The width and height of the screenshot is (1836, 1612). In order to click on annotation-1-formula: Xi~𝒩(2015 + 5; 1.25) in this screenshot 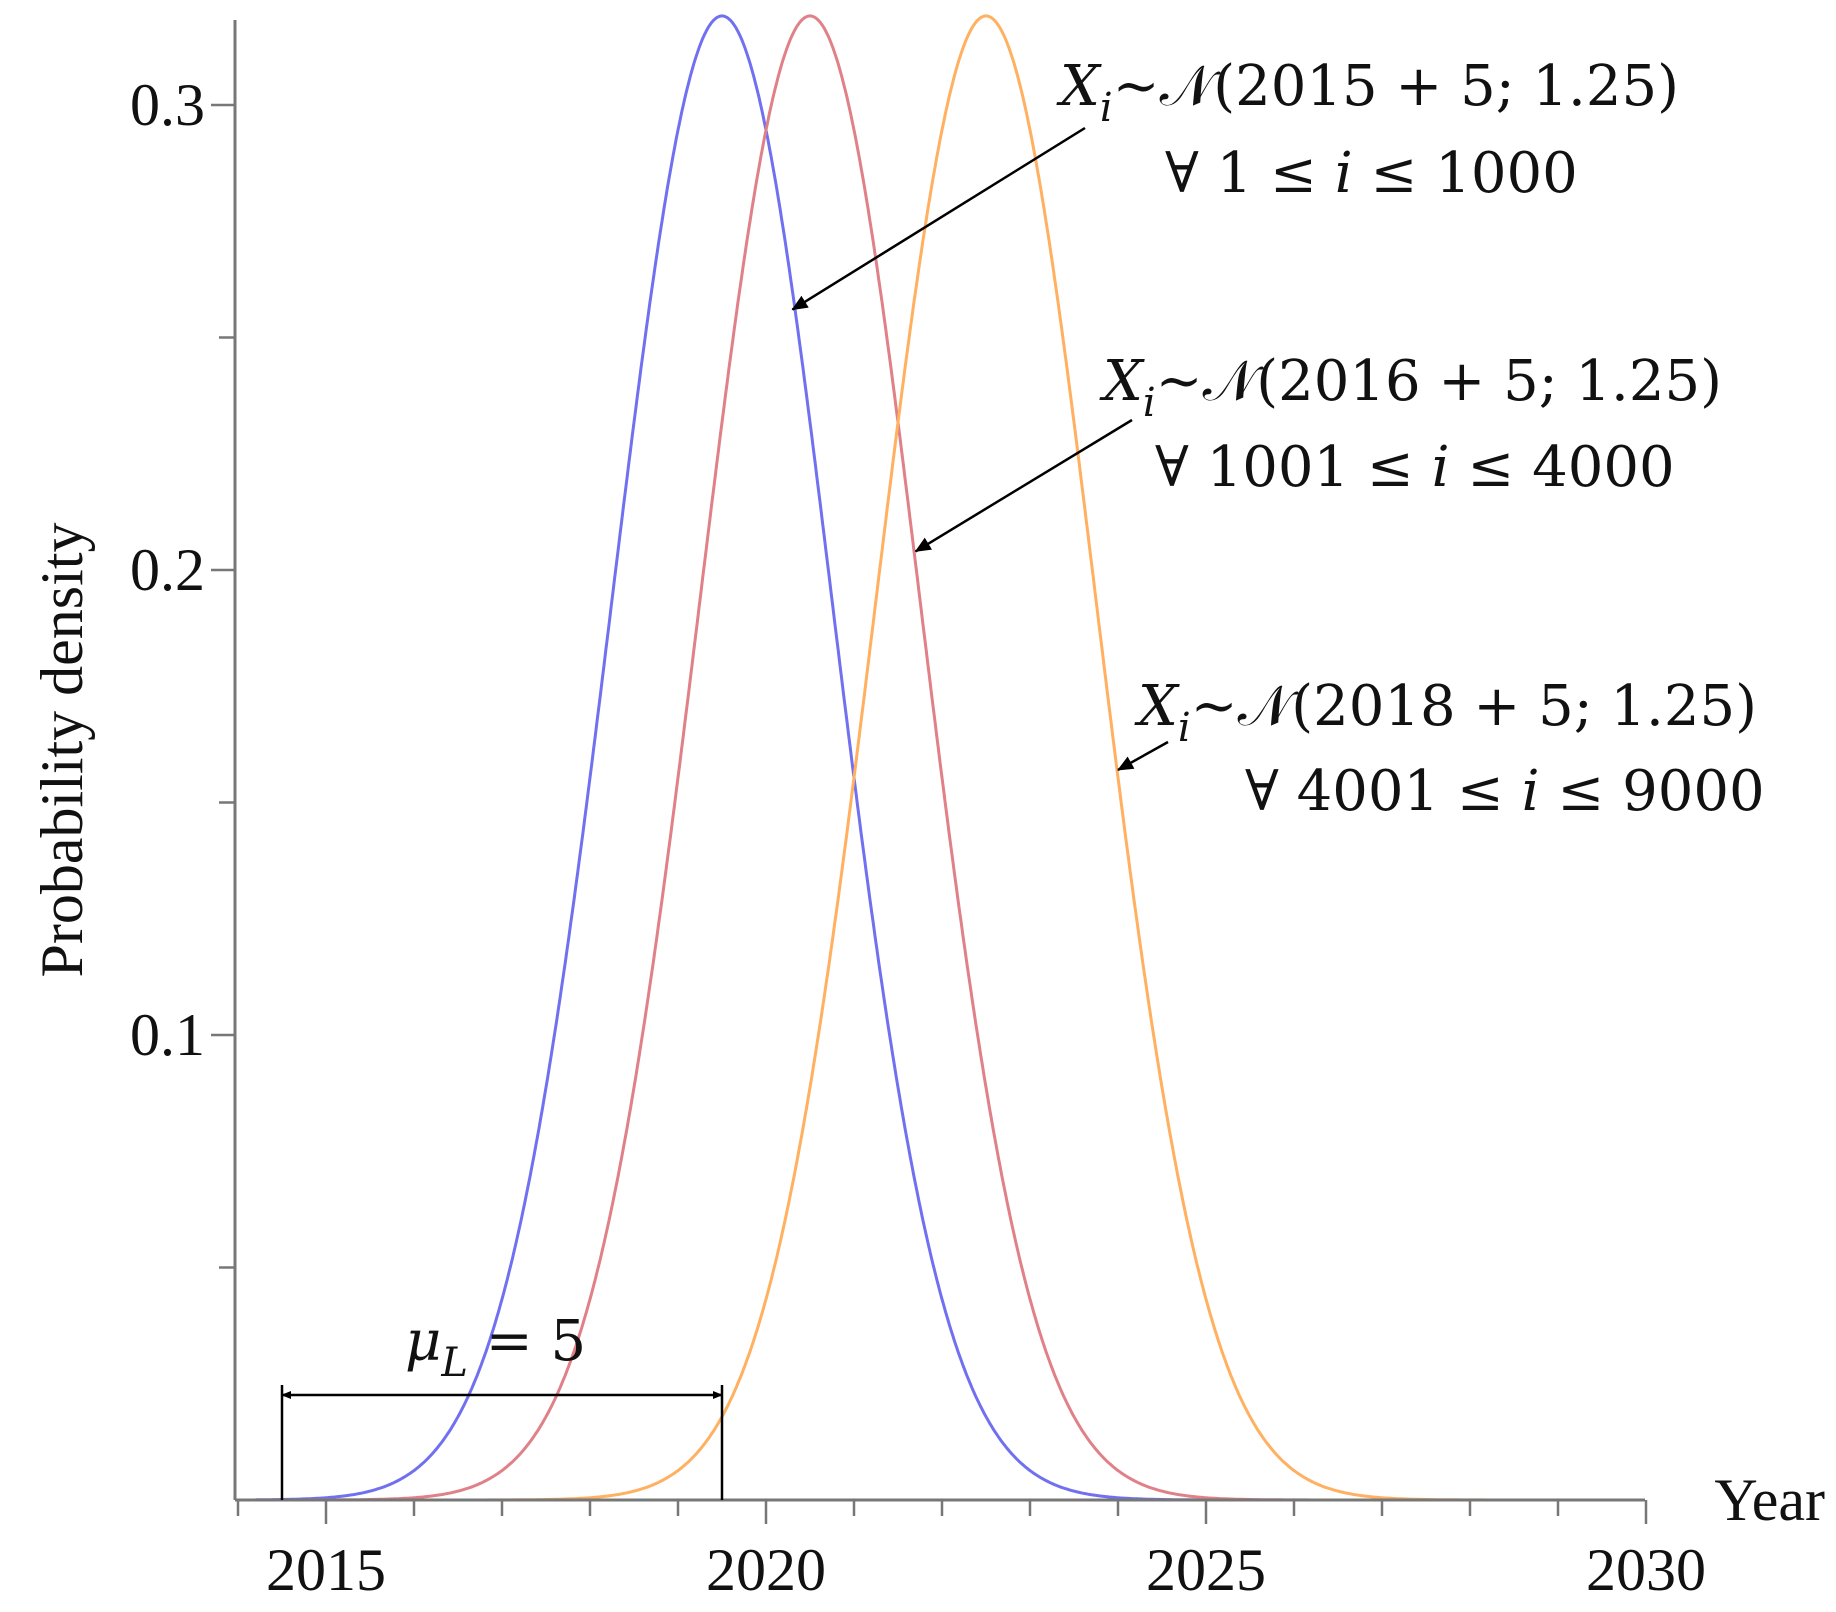, I will do `click(1367, 92)`.